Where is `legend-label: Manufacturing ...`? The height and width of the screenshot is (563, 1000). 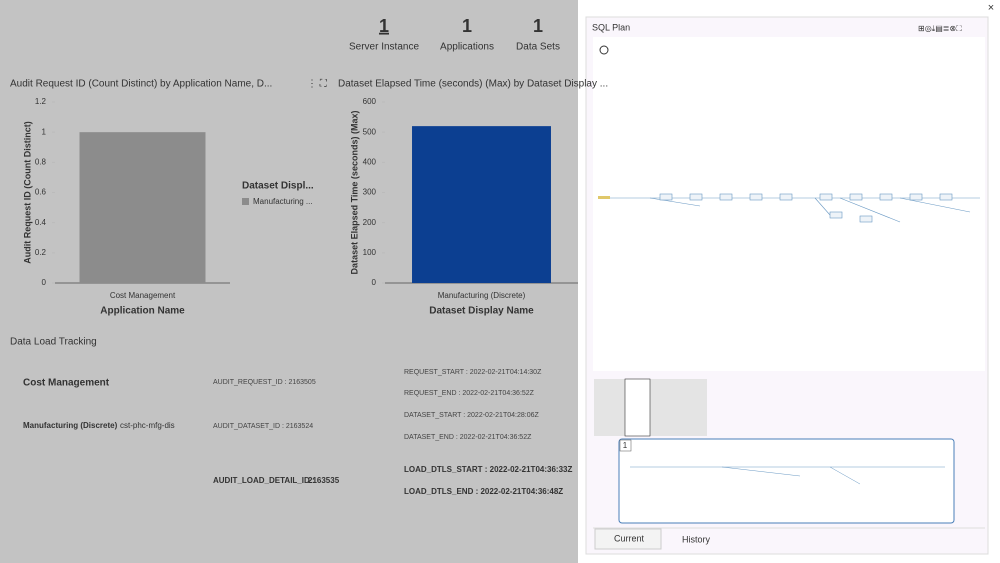 legend-label: Manufacturing ... is located at coordinates (283, 201).